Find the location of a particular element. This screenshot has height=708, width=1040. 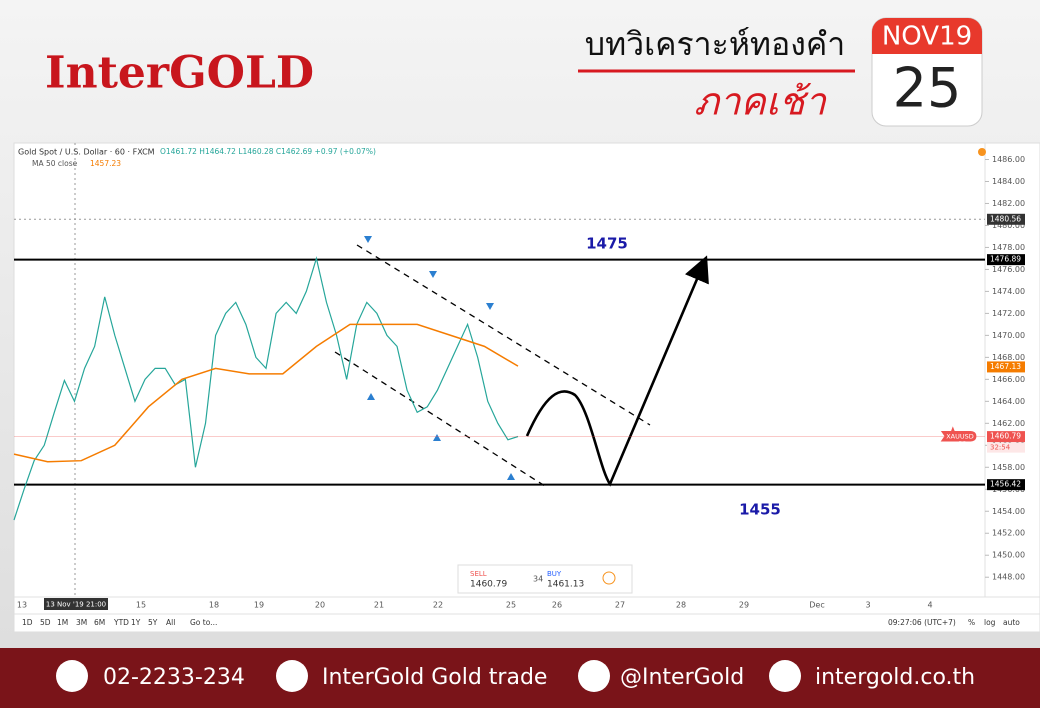

countdown-box is located at coordinates (1006, 447).